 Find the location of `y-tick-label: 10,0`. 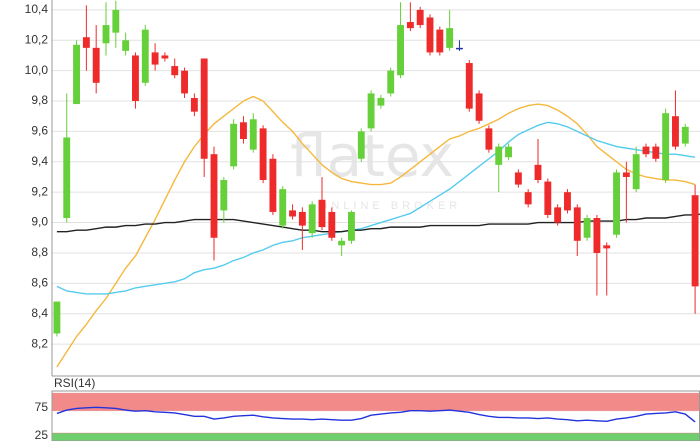

y-tick-label: 10,0 is located at coordinates (37, 70).